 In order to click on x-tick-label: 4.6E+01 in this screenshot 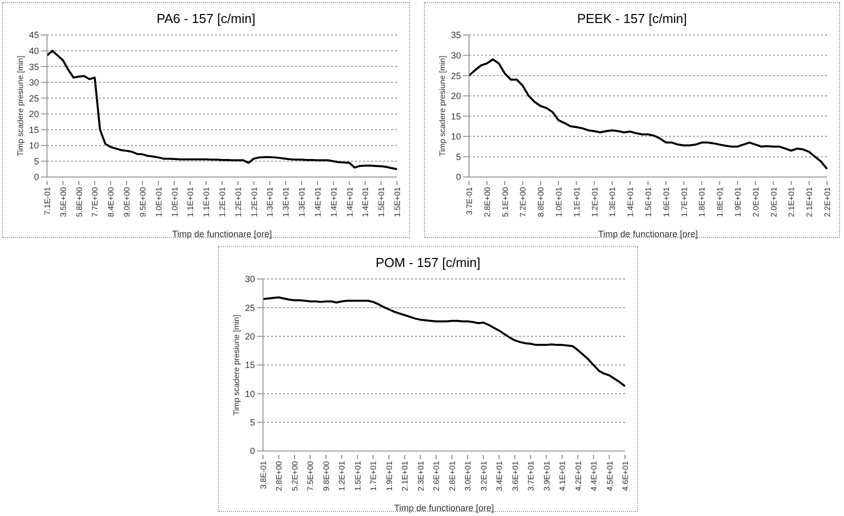, I will do `click(625, 476)`.